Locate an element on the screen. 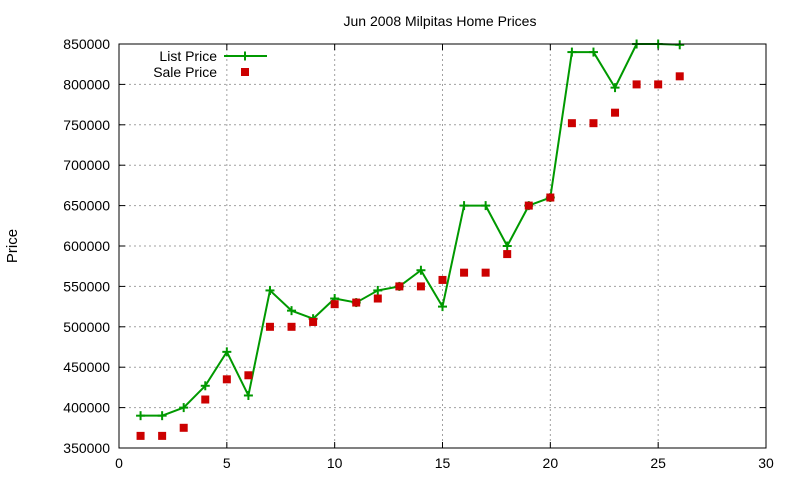 This screenshot has height=480, width=800. y-tick-label: 750000 is located at coordinates (86, 125).